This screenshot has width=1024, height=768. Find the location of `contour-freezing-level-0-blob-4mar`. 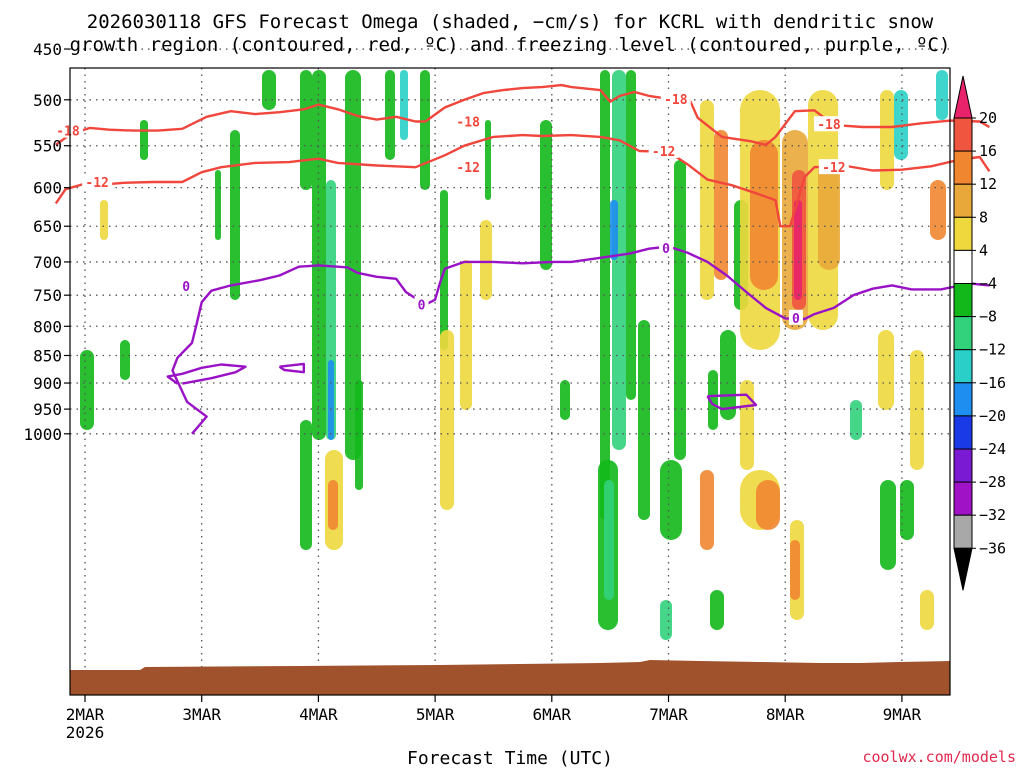

contour-freezing-level-0-blob-4mar is located at coordinates (291, 368).